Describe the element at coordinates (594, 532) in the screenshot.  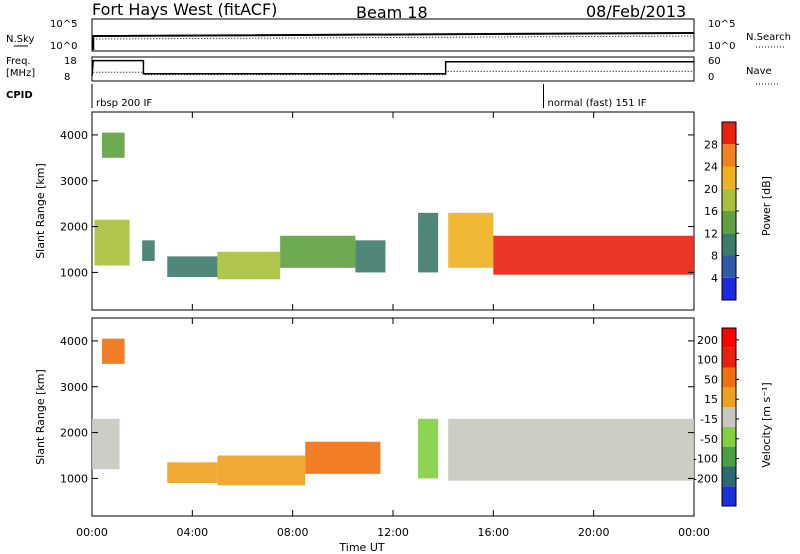
I see `x-tick-label: 20:00` at that location.